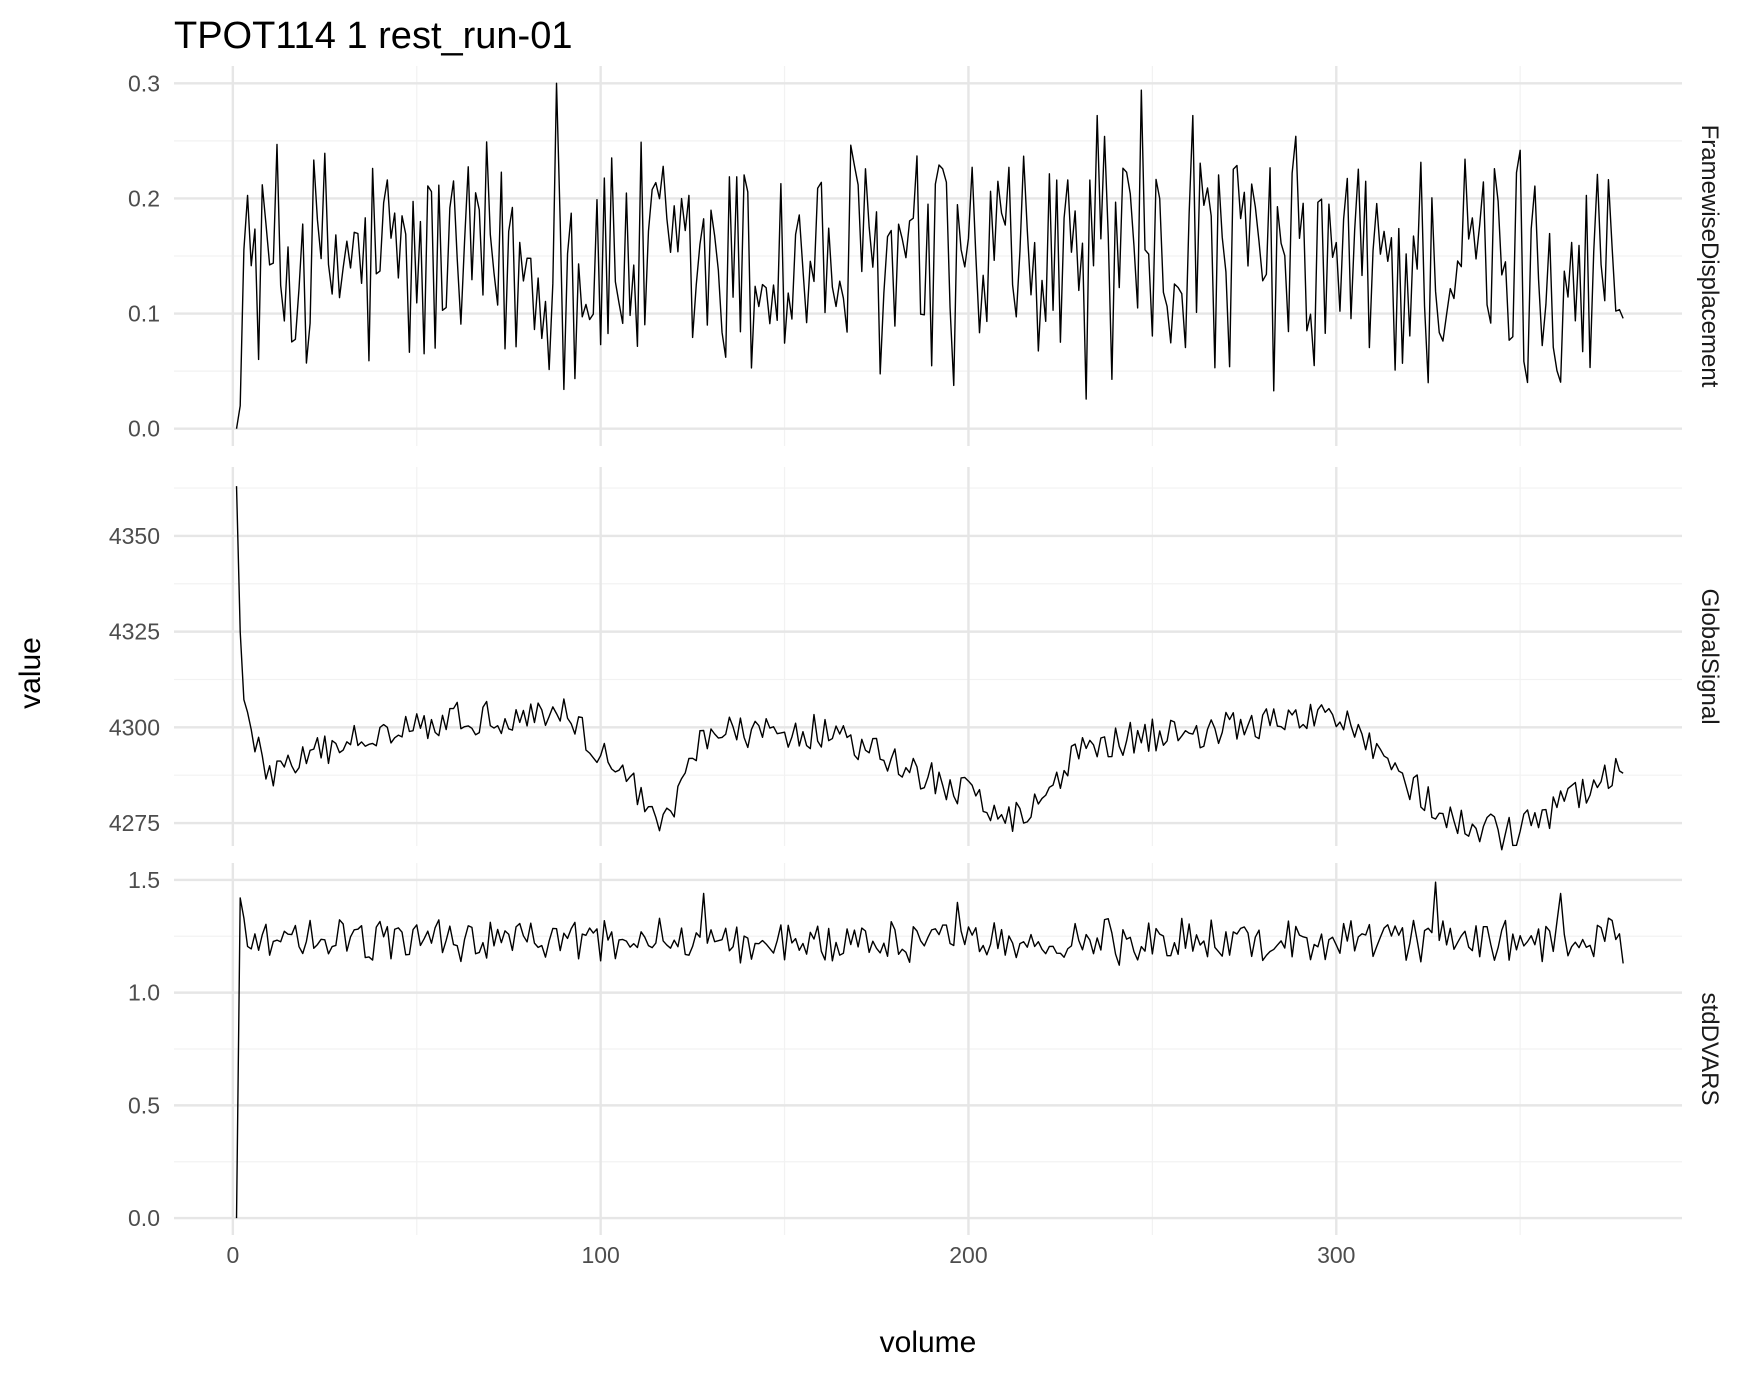 The image size is (1750, 1375). Describe the element at coordinates (373, 36) in the screenshot. I see `chart-title: TPOT114 1 rest_run-01` at that location.